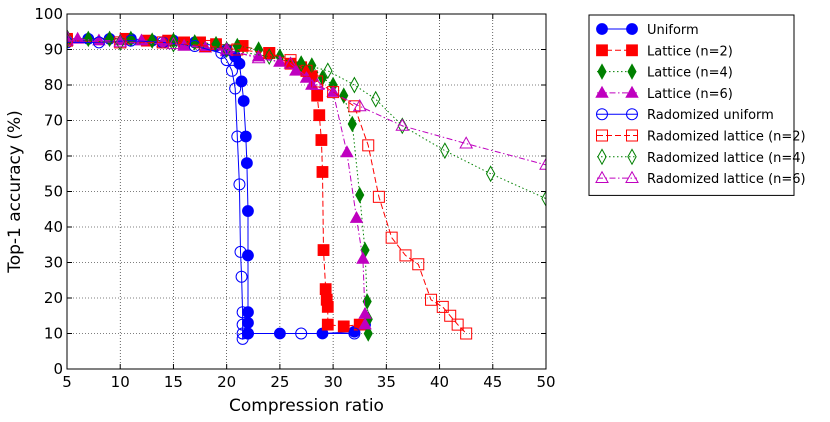 The width and height of the screenshot is (830, 422). Describe the element at coordinates (726, 179) in the screenshot. I see `legend-label: Radomized lattice (n=6)` at that location.